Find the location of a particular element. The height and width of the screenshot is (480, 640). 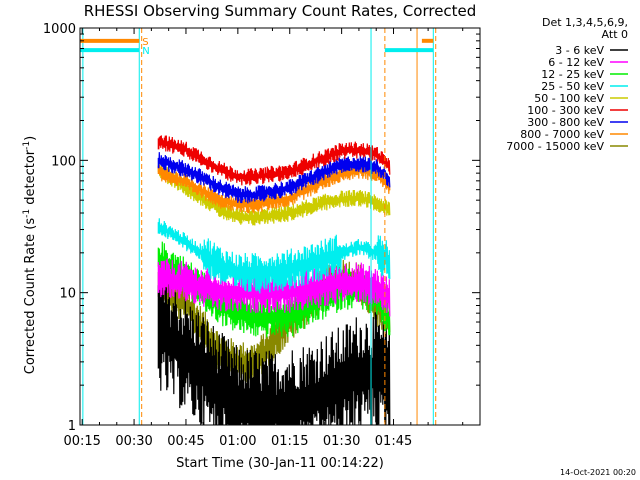

x-tick-label: 01:00 is located at coordinates (237, 441).